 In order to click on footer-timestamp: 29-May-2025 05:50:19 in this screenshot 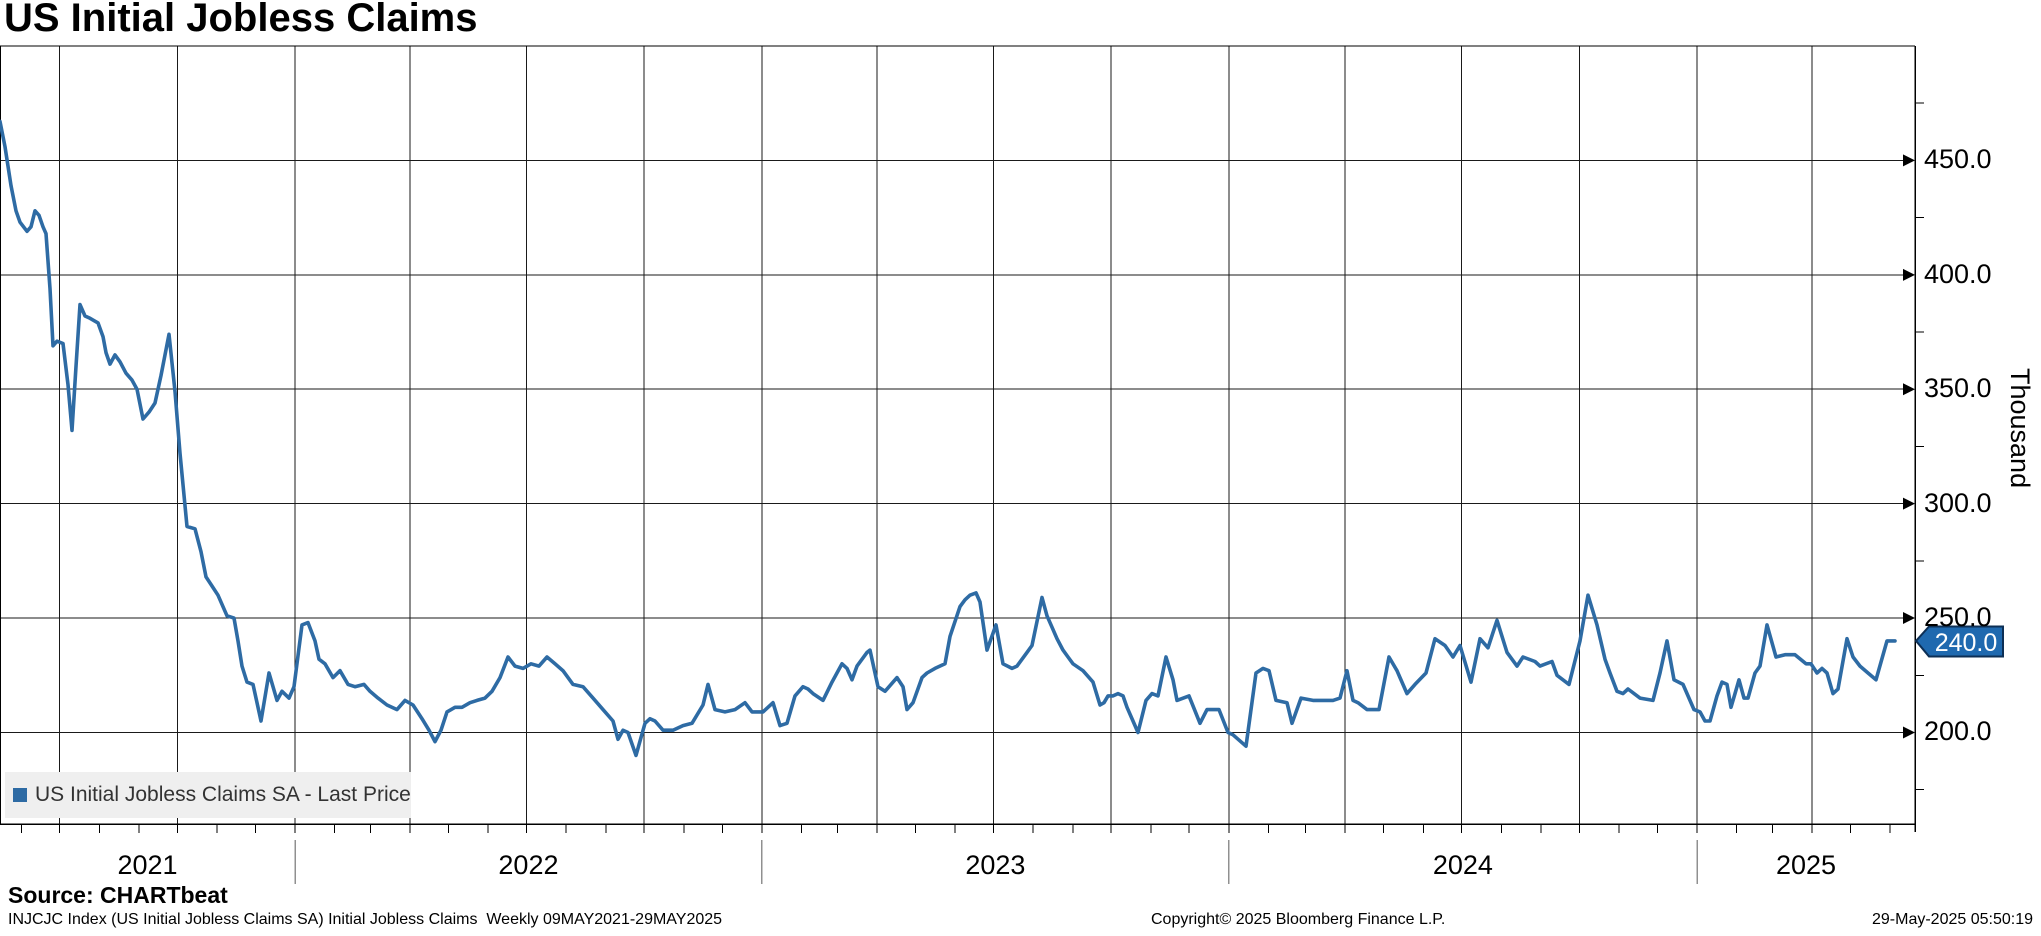, I will do `click(1952, 919)`.